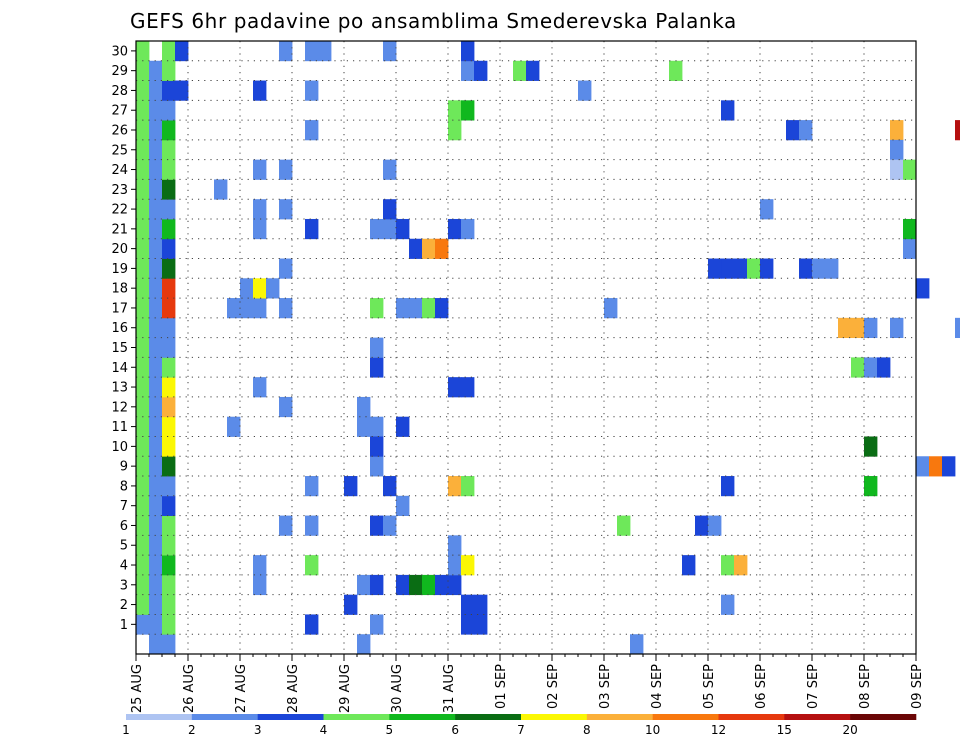  I want to click on y-tick-label: 5, so click(124, 546).